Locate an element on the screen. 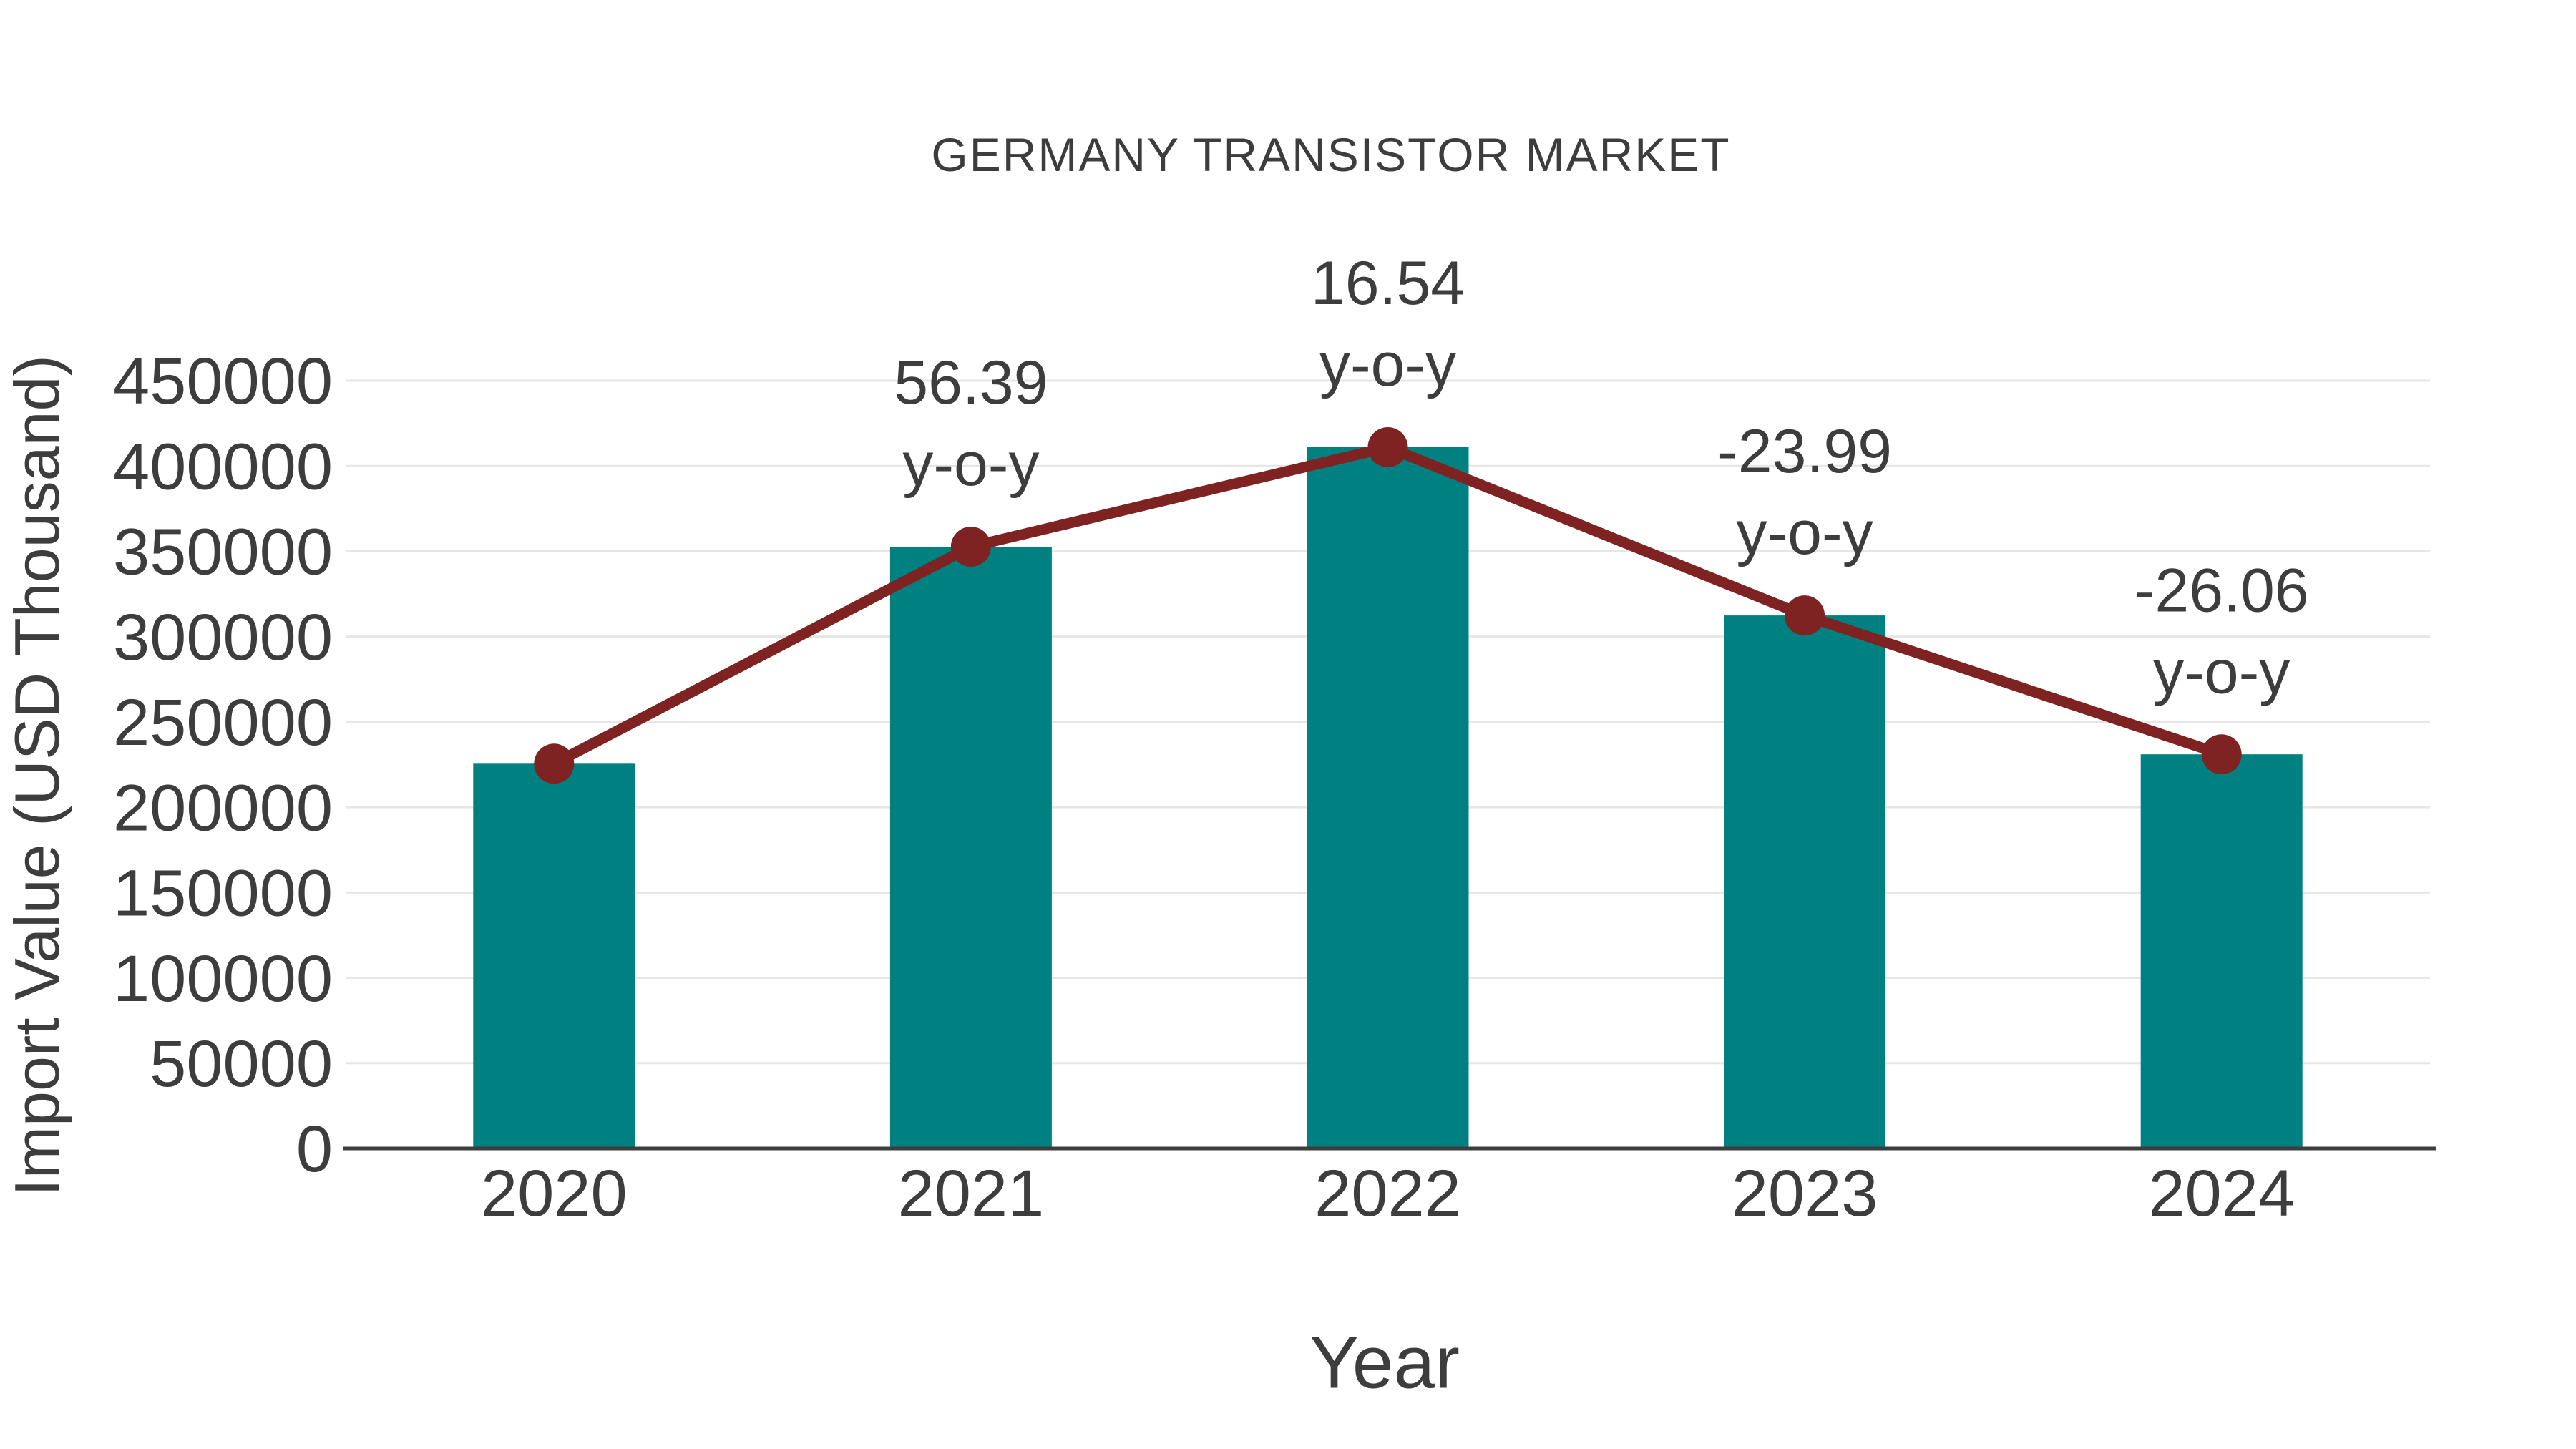  annotation-suffix-2024: y-o-y is located at coordinates (2221, 672).